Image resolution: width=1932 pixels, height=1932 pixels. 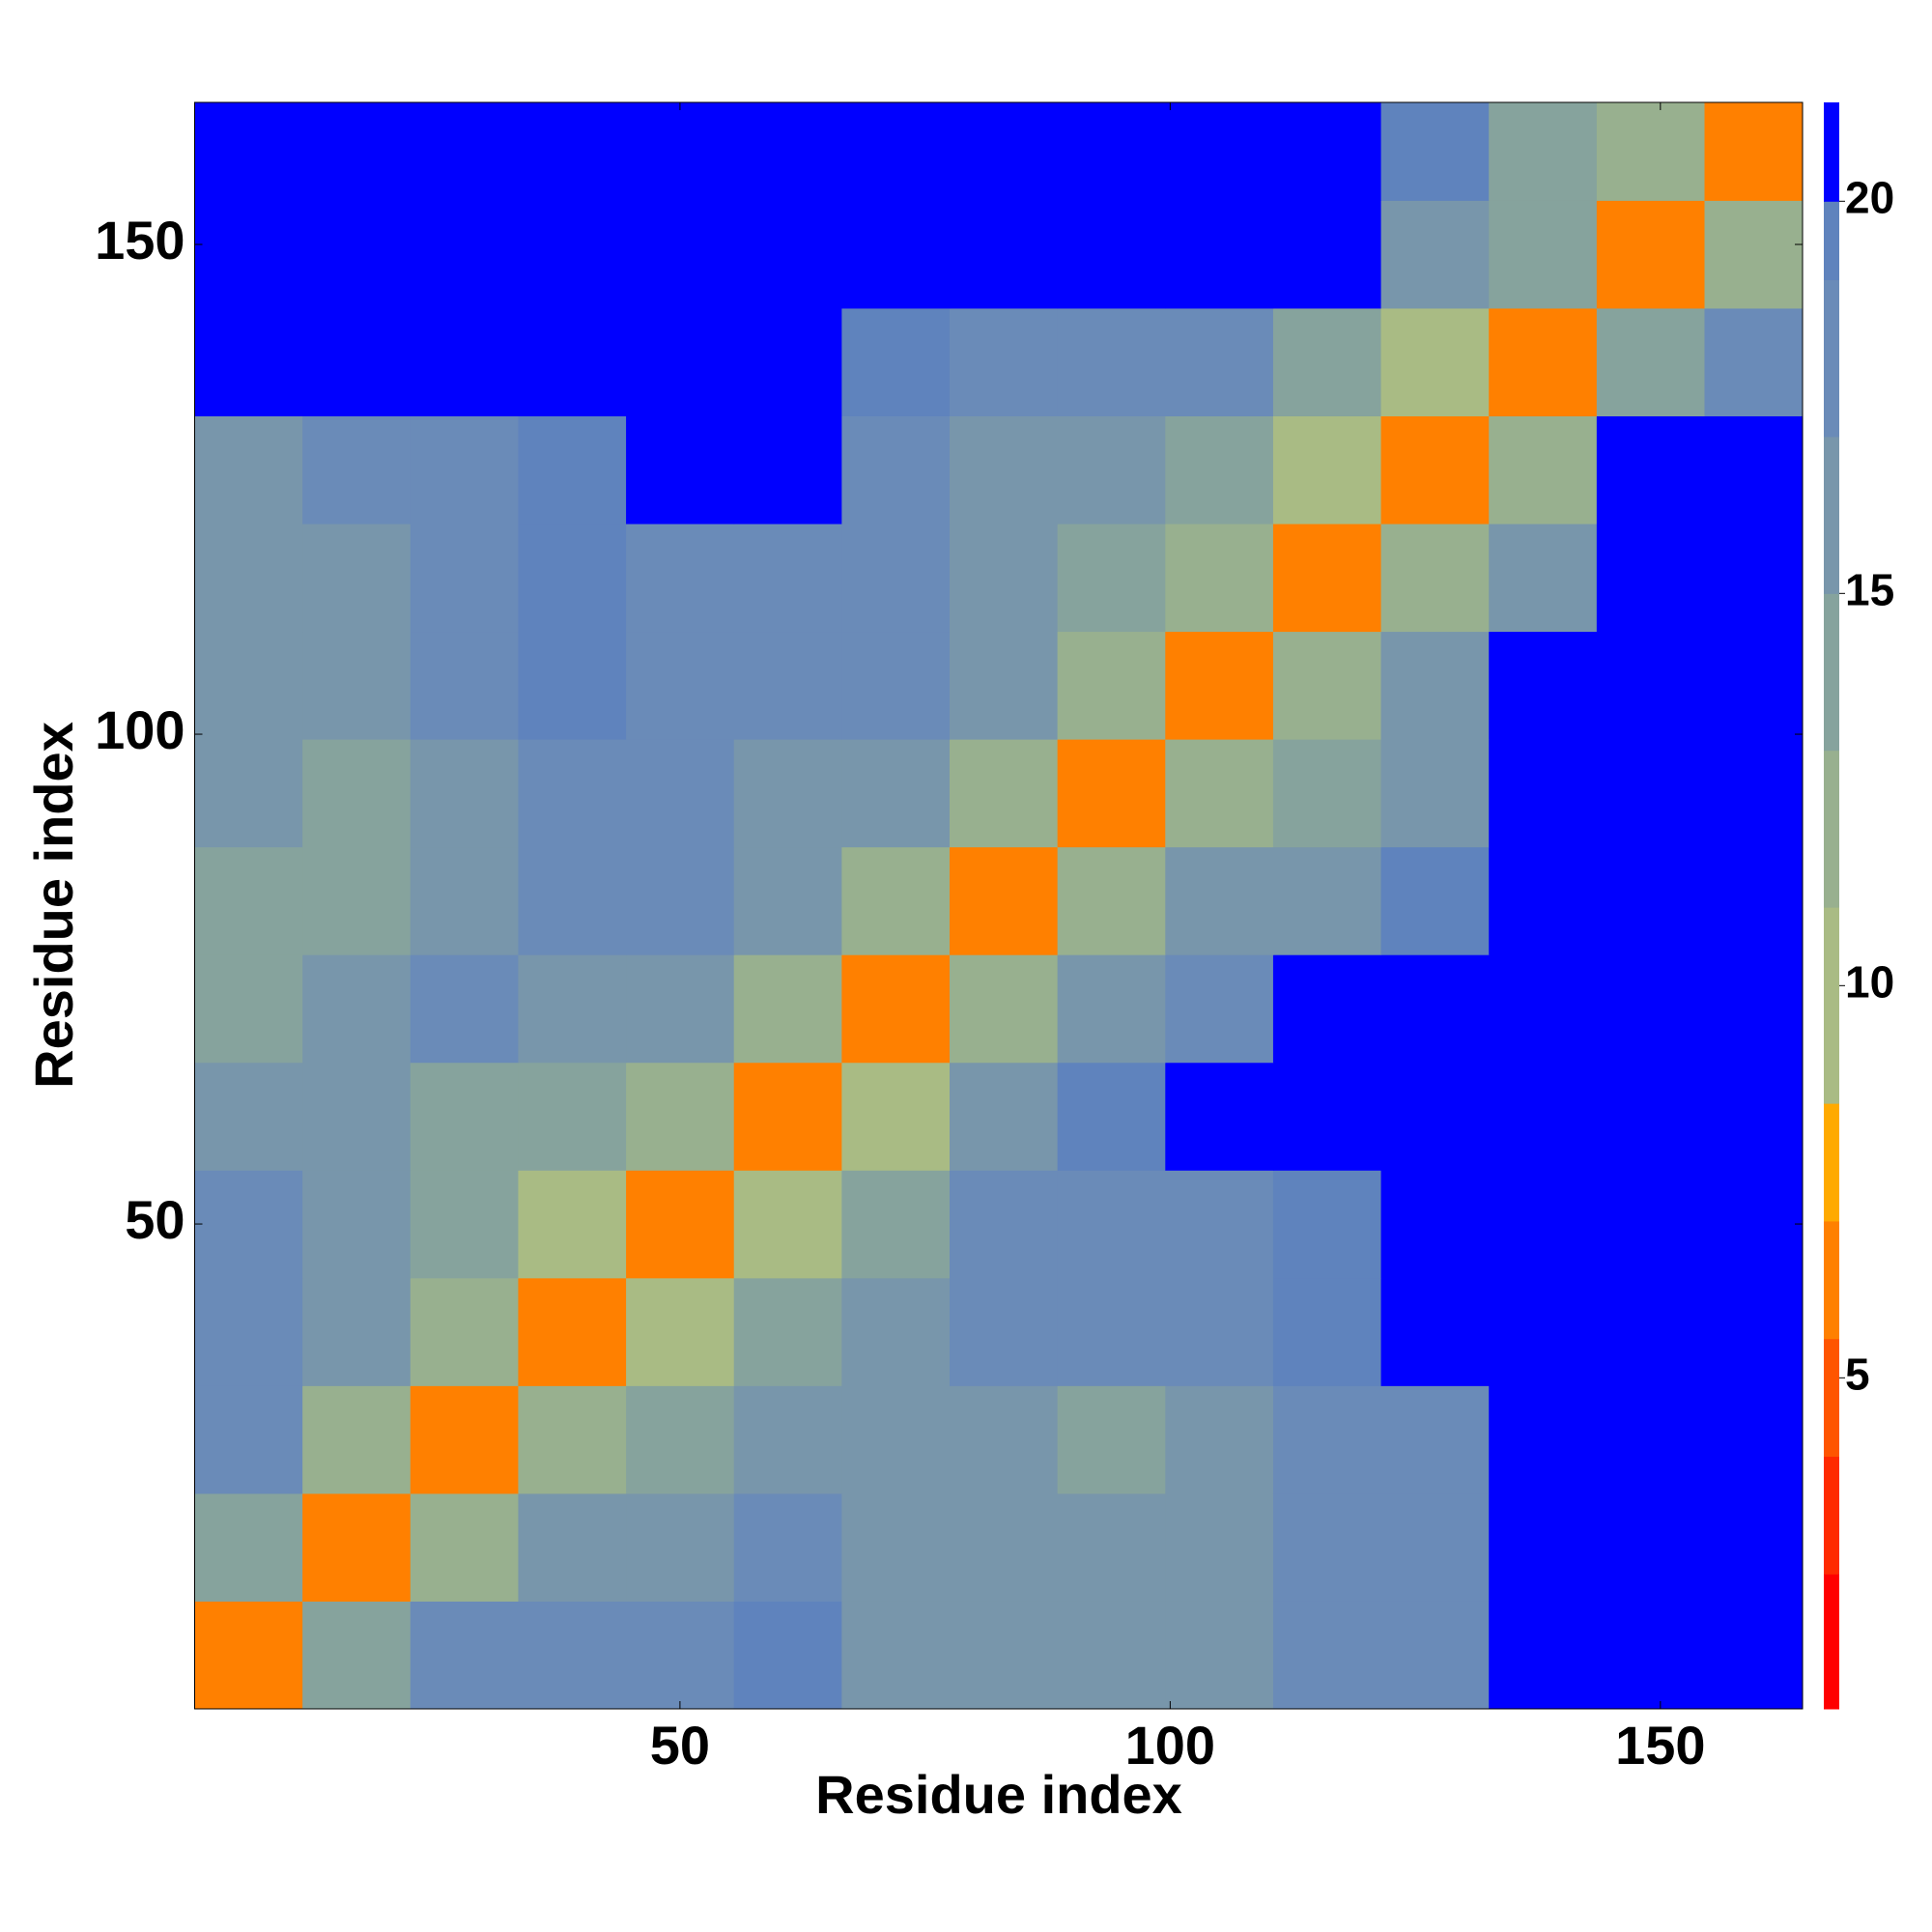 What do you see at coordinates (1857, 1374) in the screenshot?
I see `colorbar-tick-label: 5` at bounding box center [1857, 1374].